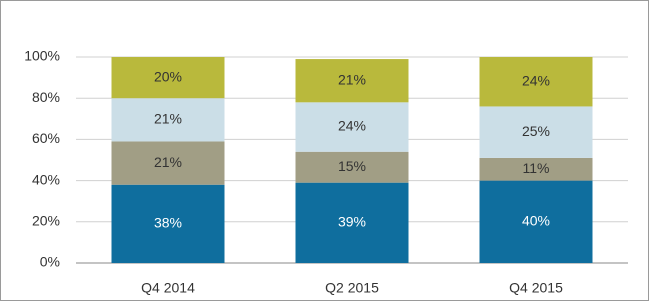 This screenshot has height=303, width=651. I want to click on data-label: 25%, so click(536, 131).